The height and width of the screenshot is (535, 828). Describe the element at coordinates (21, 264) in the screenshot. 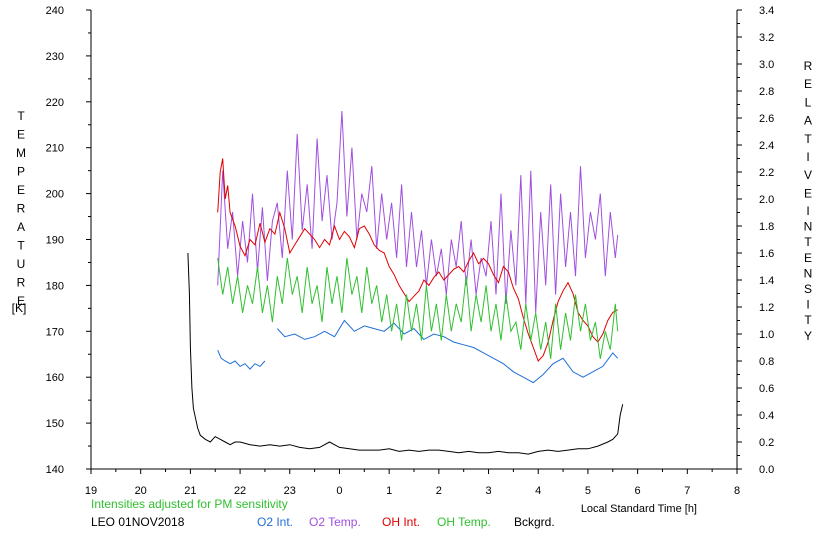

I see `left-axis-label-letter: U` at that location.